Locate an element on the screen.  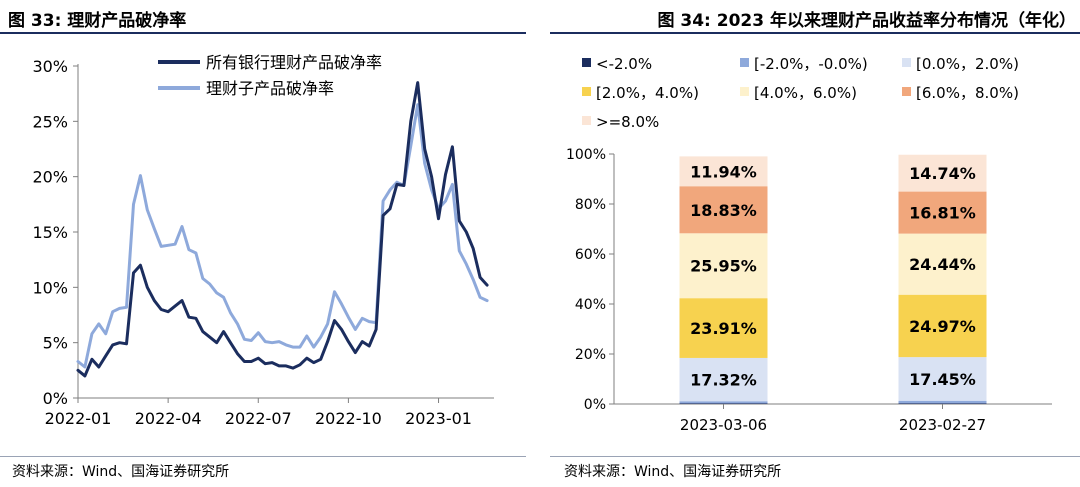
data-label: 23.91% is located at coordinates (723, 328).